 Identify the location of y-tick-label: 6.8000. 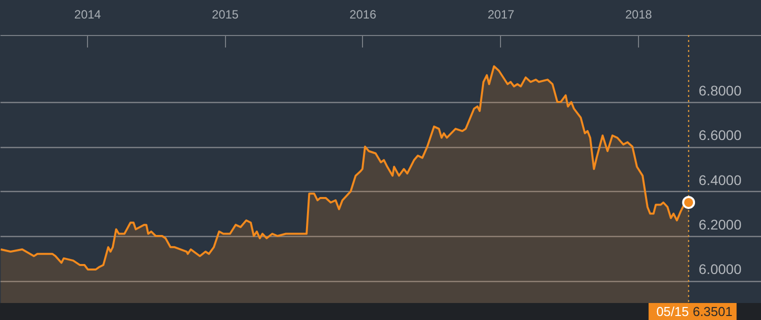
(720, 90).